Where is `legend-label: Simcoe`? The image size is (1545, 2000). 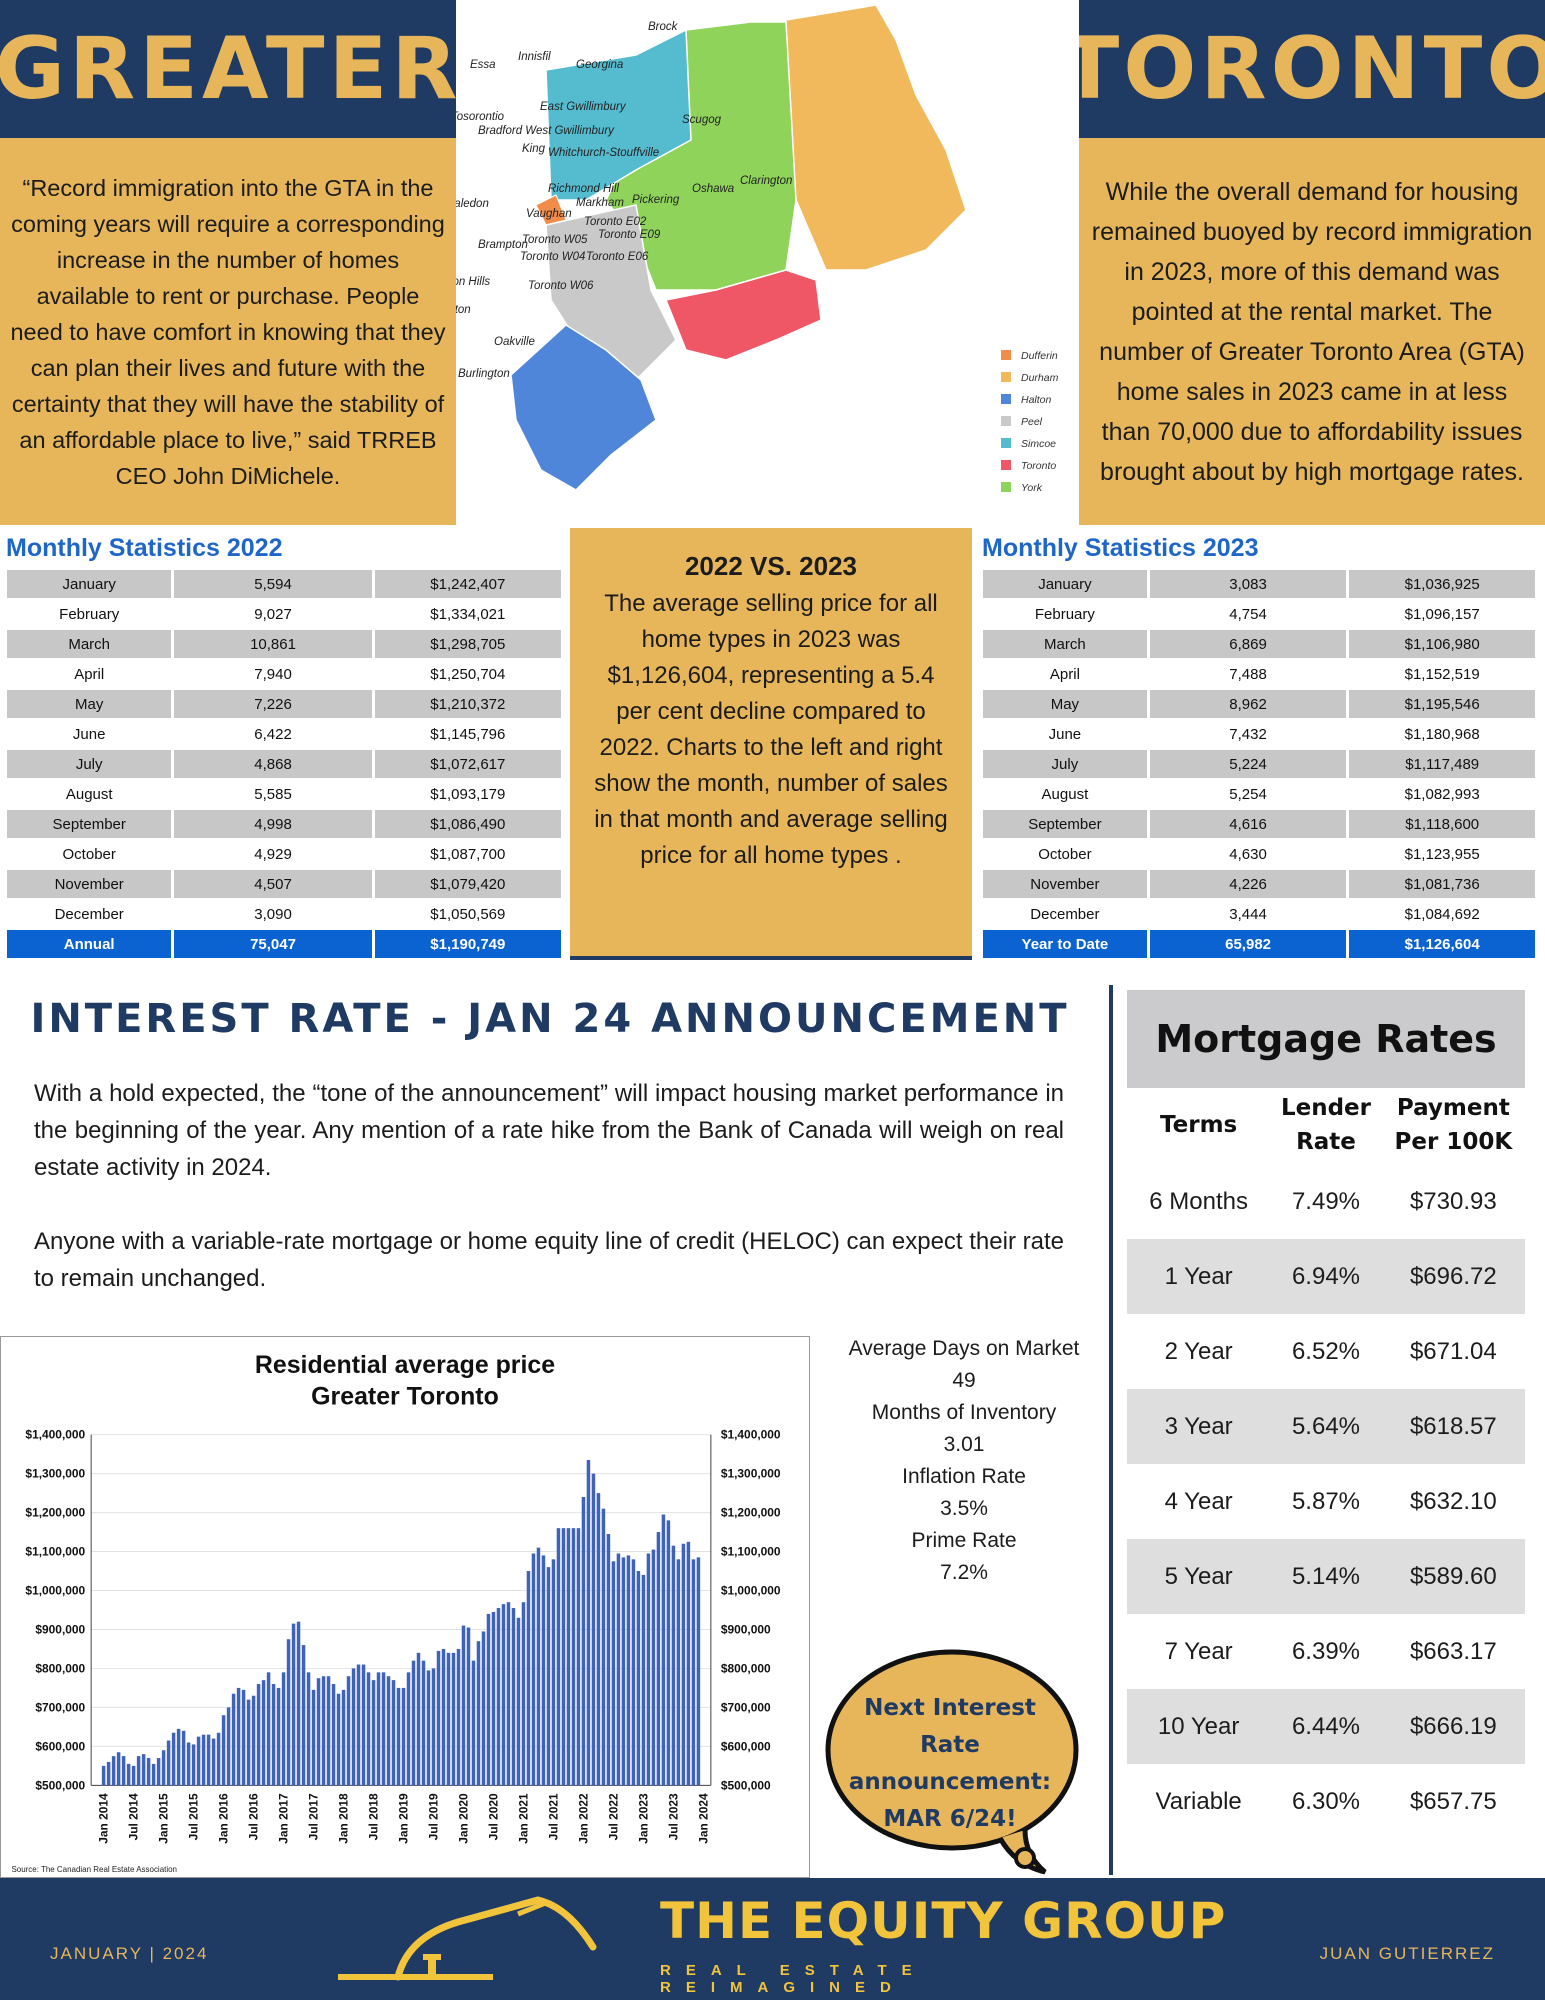 legend-label: Simcoe is located at coordinates (1038, 444).